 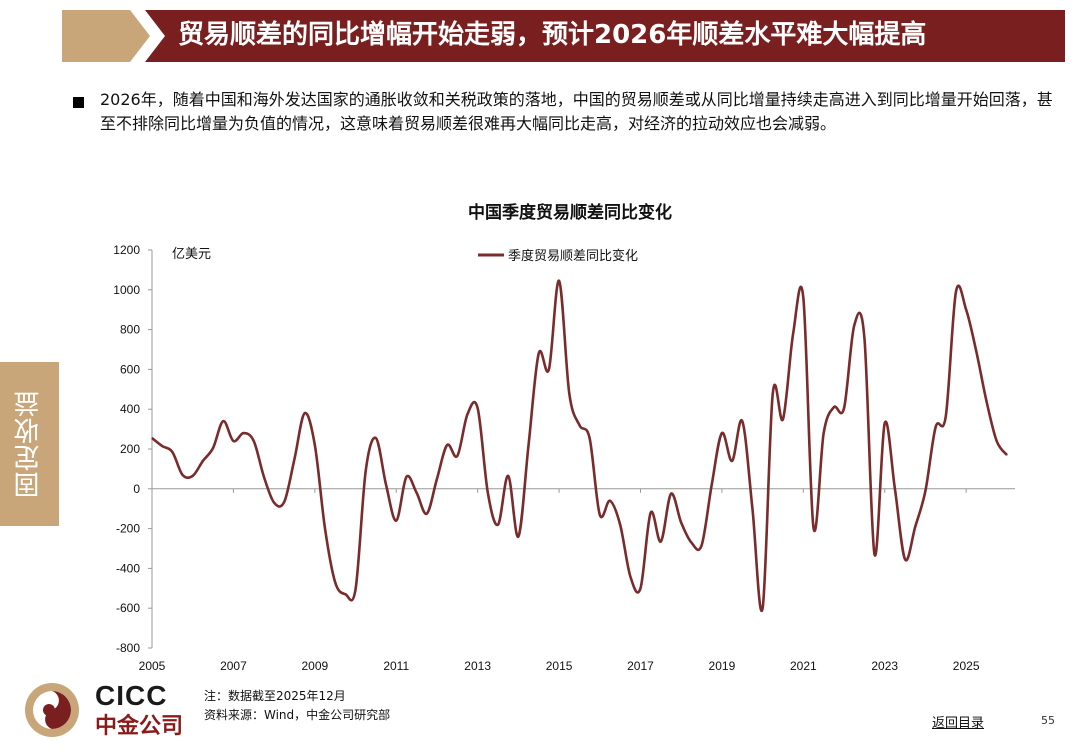 I want to click on logo-text-cn: 中金公司, so click(x=139, y=726).